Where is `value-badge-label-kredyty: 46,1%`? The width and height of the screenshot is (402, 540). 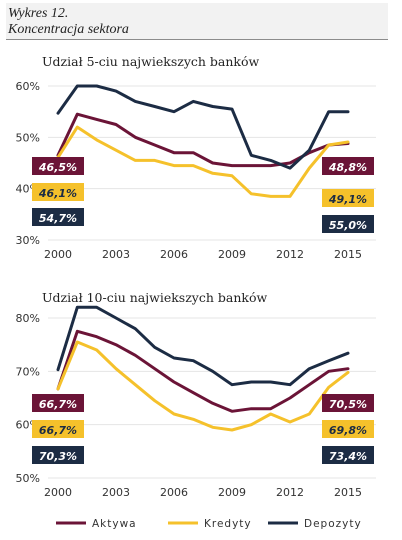
value-badge-label-kredyty: 46,1% is located at coordinates (57, 193).